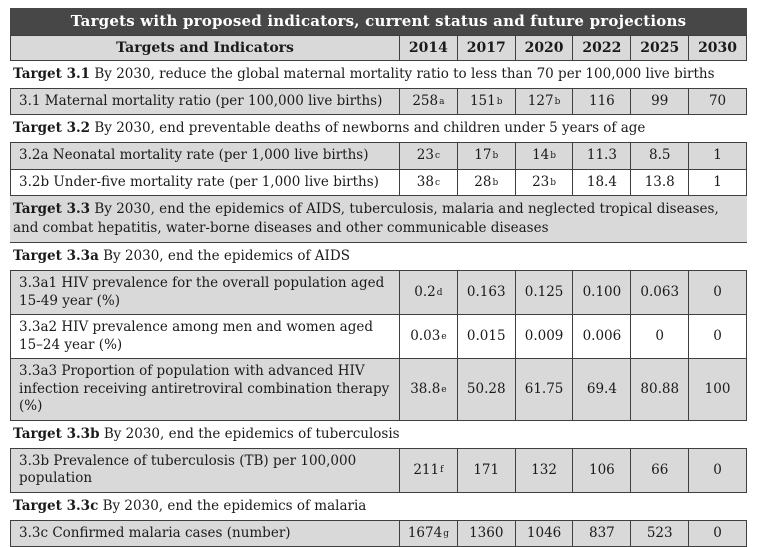 This screenshot has height=547, width=765. I want to click on indicator-value: 0.015, so click(486, 335).